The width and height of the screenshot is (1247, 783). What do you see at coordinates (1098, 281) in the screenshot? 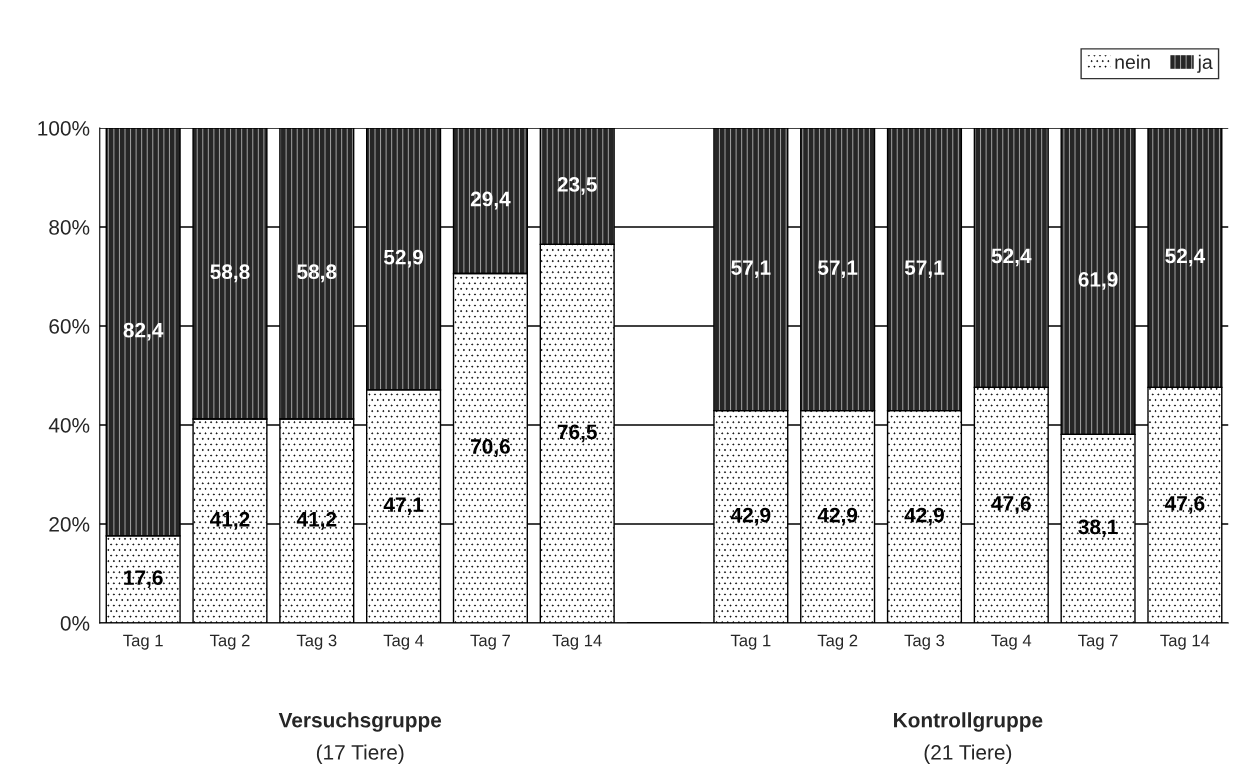
I see `data-label: 61,9` at bounding box center [1098, 281].